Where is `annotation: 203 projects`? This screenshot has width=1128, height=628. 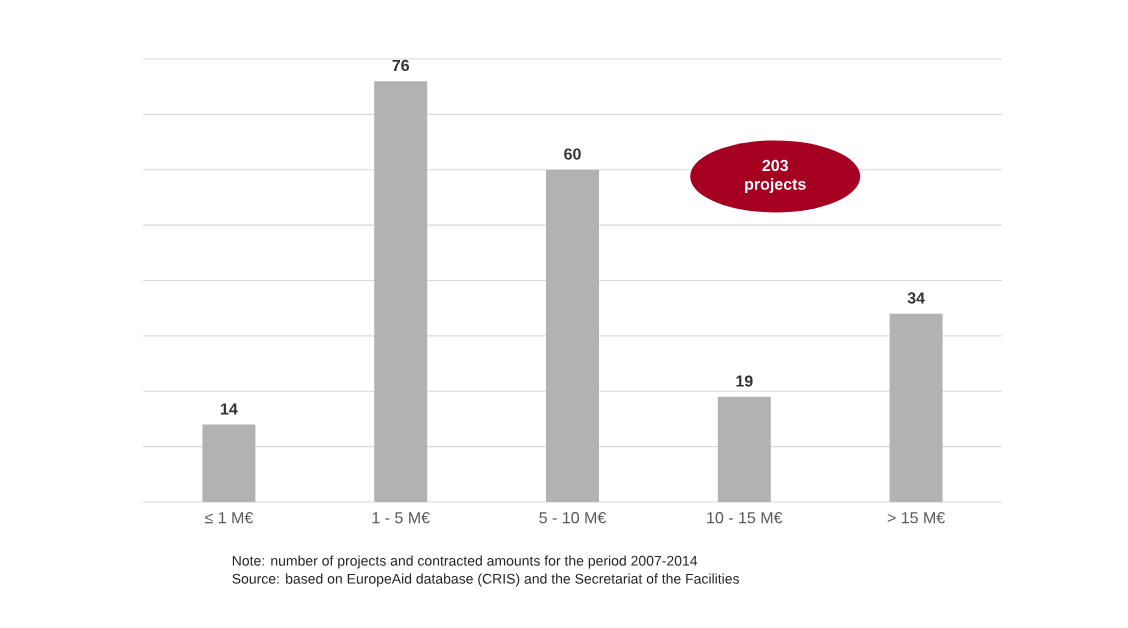
annotation: 203 projects is located at coordinates (775, 176).